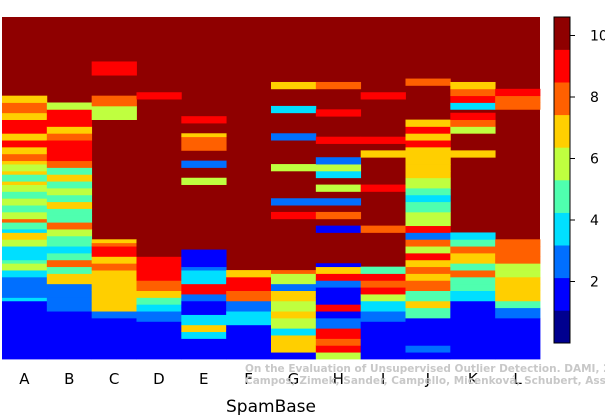  What do you see at coordinates (597, 37) in the screenshot?
I see `colorbar-tick-label-10: 10` at bounding box center [597, 37].